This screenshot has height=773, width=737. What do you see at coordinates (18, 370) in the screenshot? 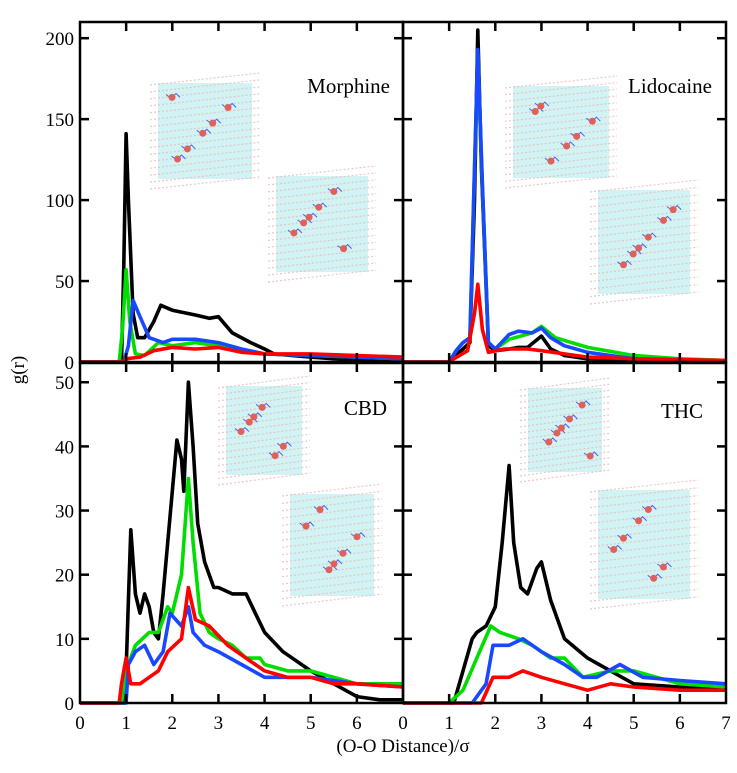
I see `y-axis-title: g(r)` at bounding box center [18, 370].